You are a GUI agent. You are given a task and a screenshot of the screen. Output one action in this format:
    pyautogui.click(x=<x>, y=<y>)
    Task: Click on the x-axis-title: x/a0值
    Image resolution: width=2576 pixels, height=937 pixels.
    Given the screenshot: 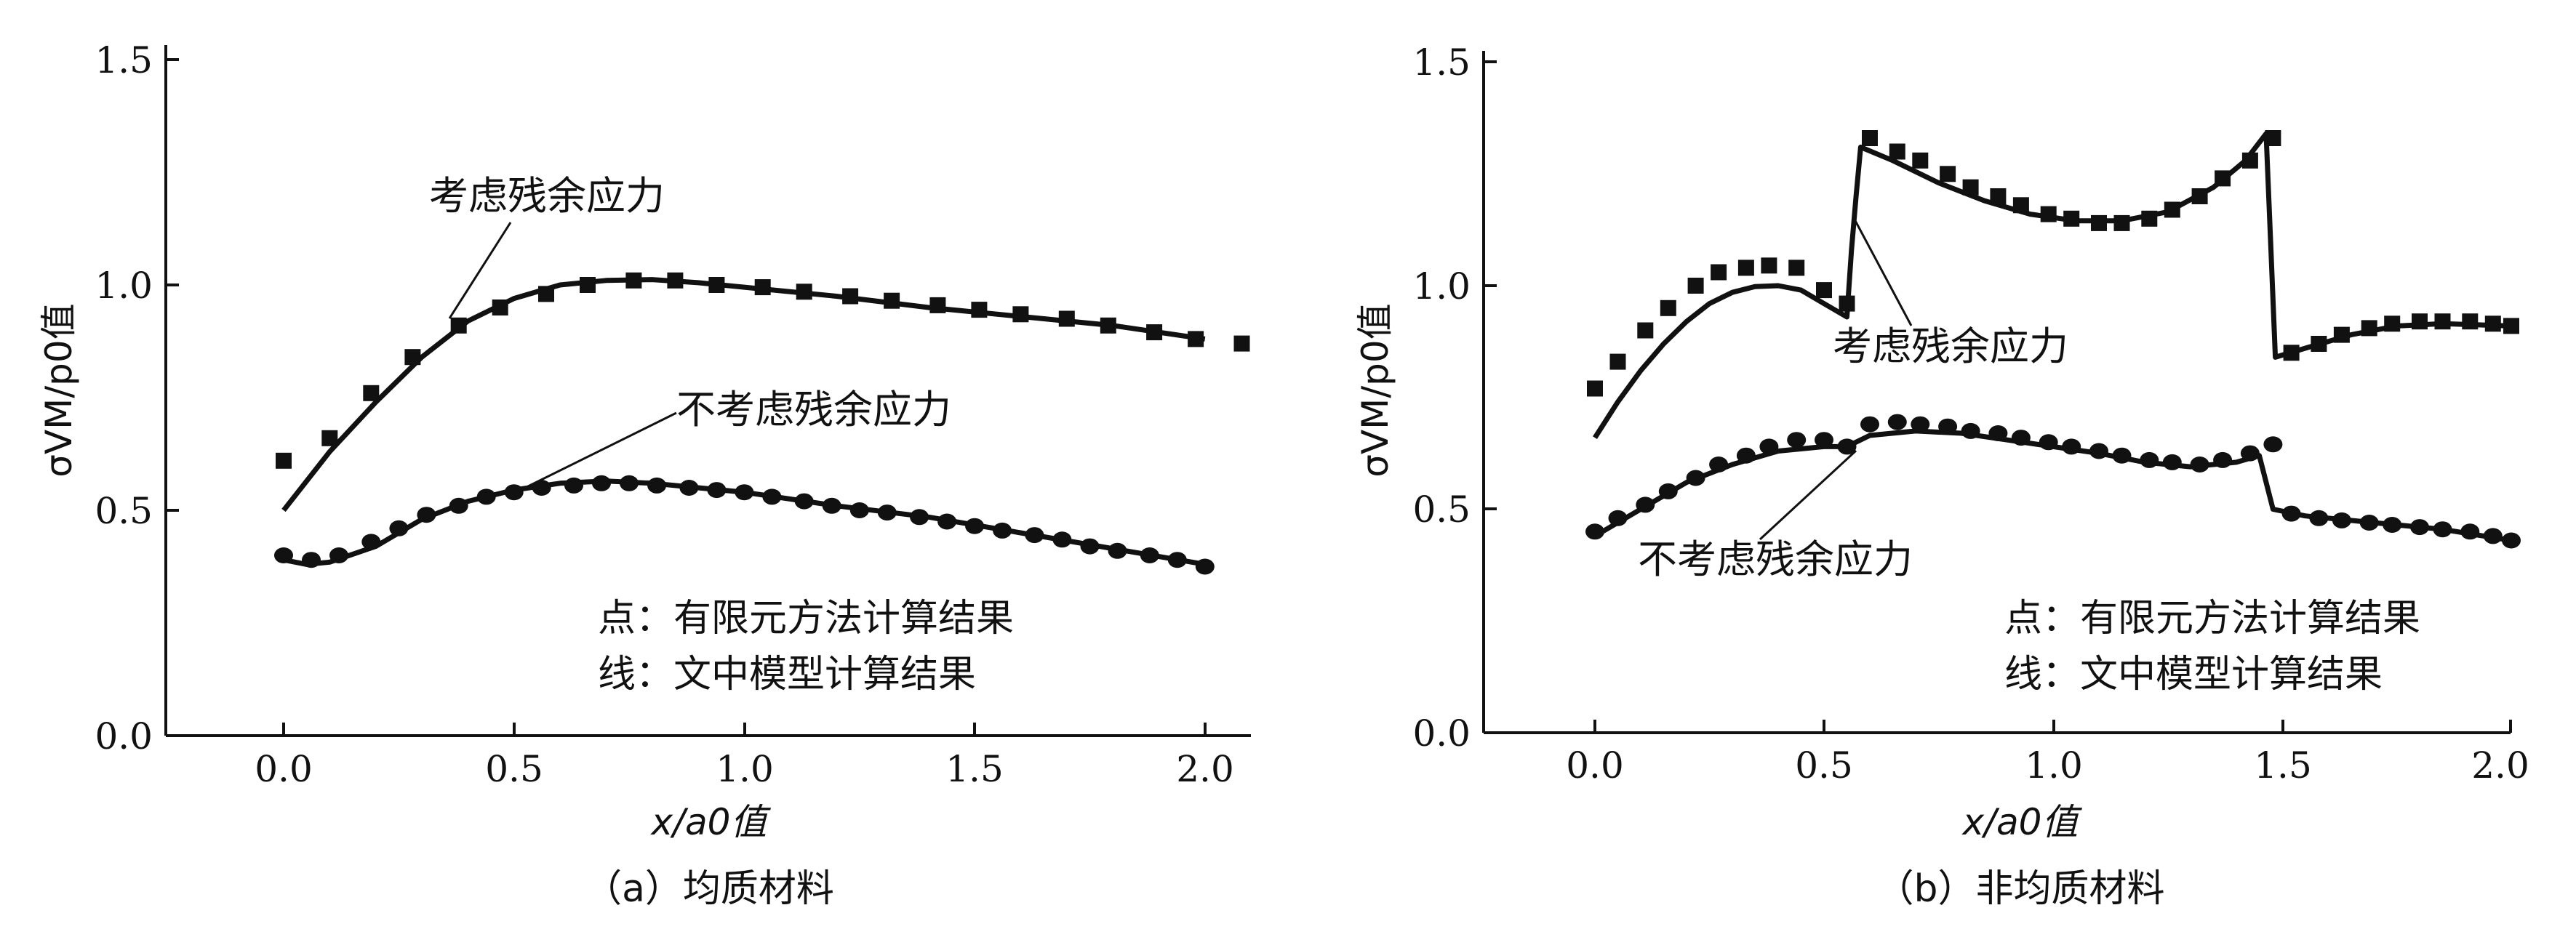 What is the action you would take?
    pyautogui.click(x=2022, y=822)
    